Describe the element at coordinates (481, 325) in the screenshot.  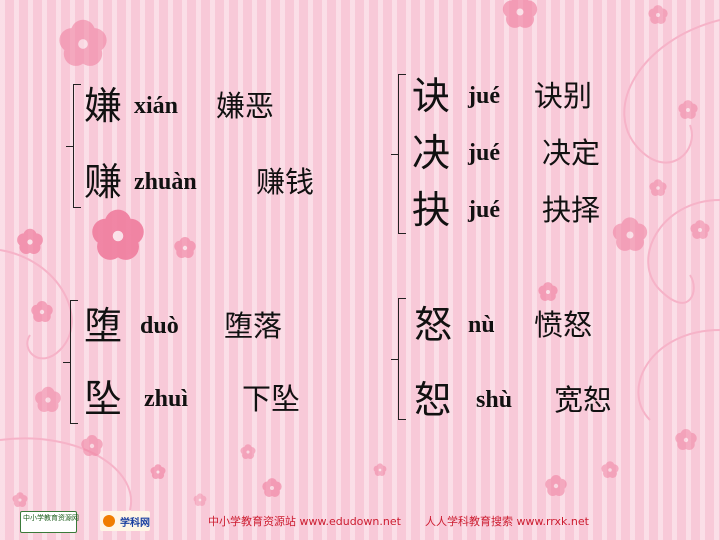
I see `entry-pinyin: nù` at that location.